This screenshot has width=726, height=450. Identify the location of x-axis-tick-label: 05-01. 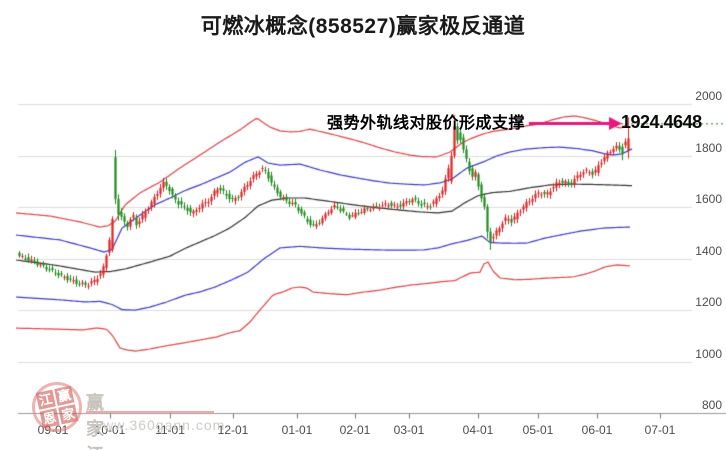
(538, 430).